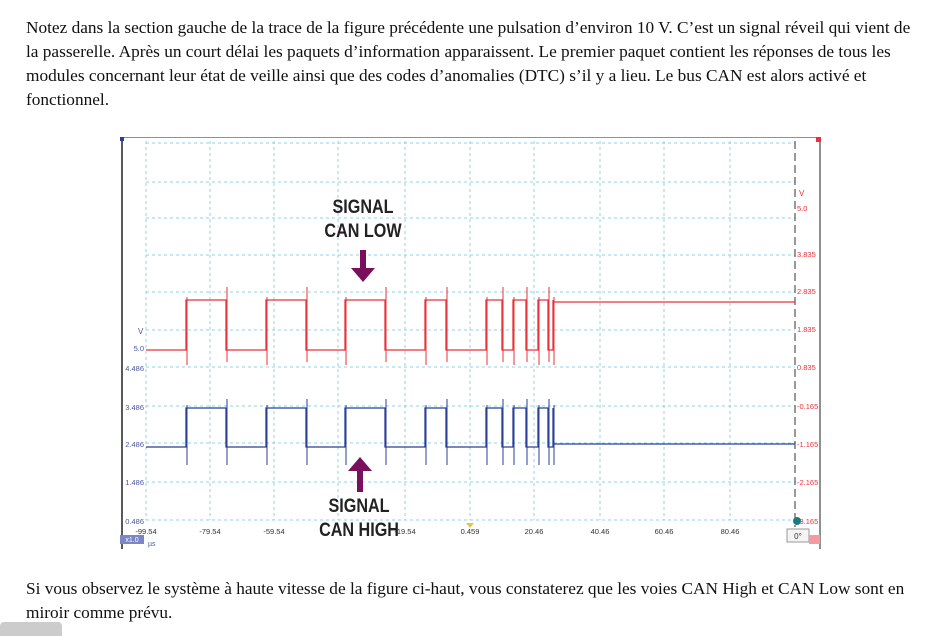  I want to click on x-axis-tick: -19.54, so click(404, 531).